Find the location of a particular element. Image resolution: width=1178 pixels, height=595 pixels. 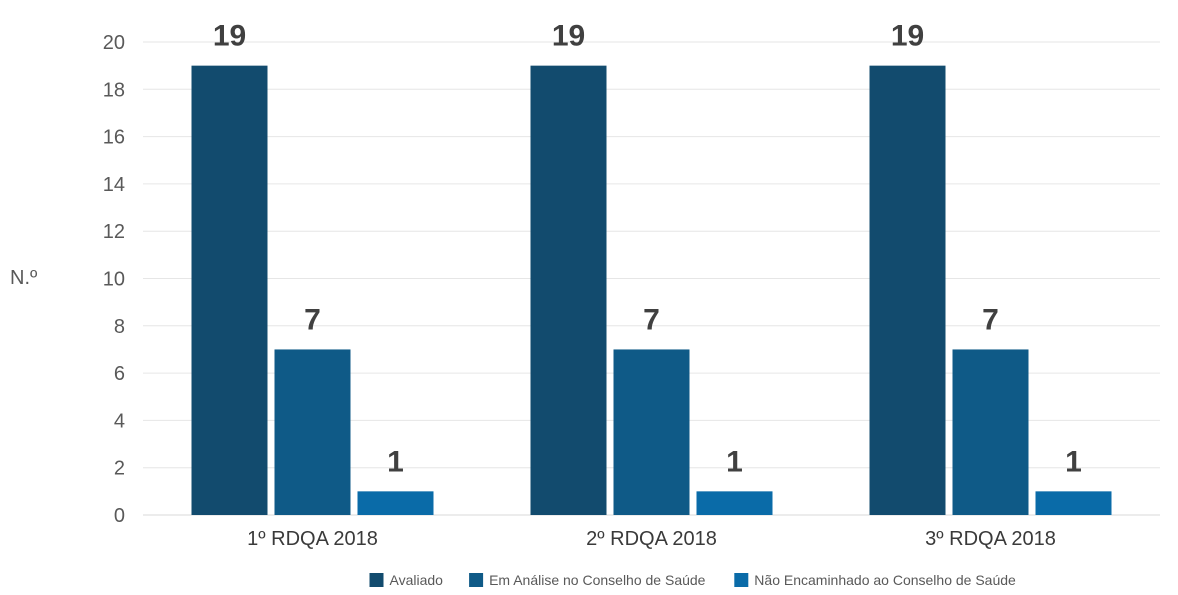

x-category-label: 2º RDQA 2018 is located at coordinates (651, 539).